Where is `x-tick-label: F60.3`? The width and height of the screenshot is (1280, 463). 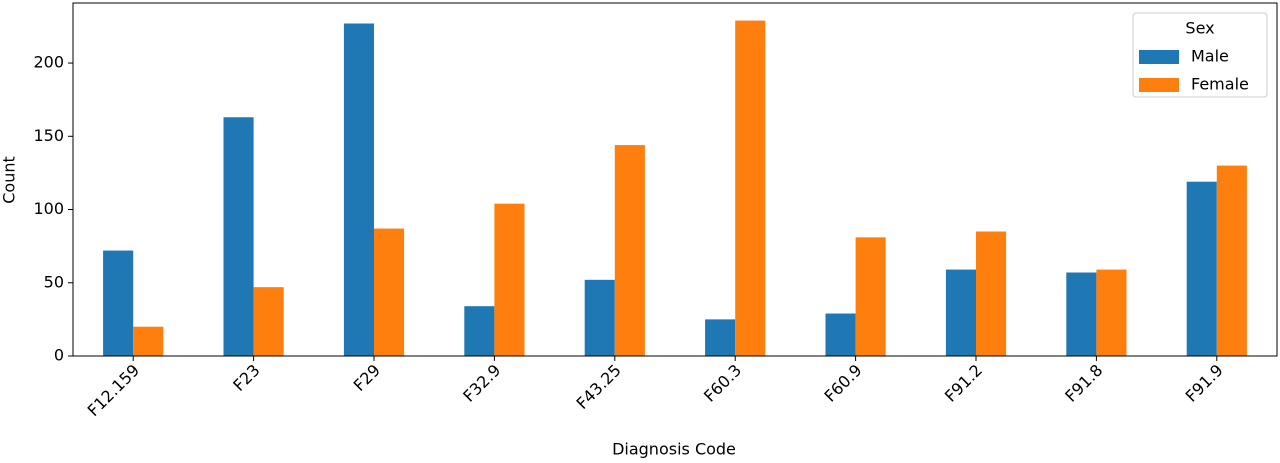
x-tick-label: F60.3 is located at coordinates (722, 383).